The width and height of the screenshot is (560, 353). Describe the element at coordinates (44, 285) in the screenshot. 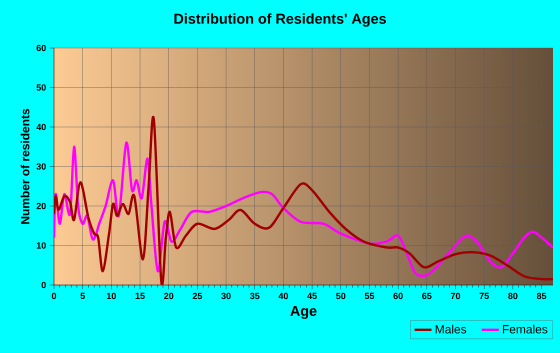

I see `y-tick-label: 0` at that location.